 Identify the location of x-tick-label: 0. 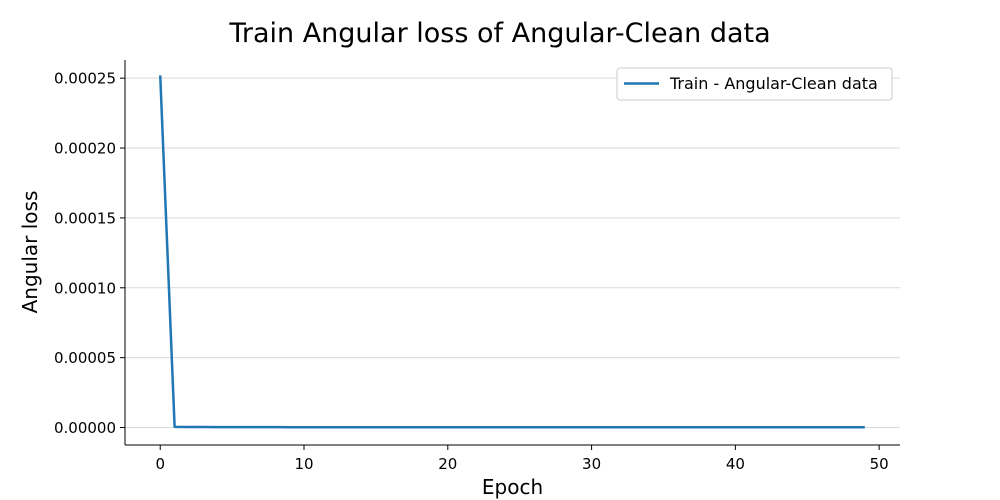
(160, 464).